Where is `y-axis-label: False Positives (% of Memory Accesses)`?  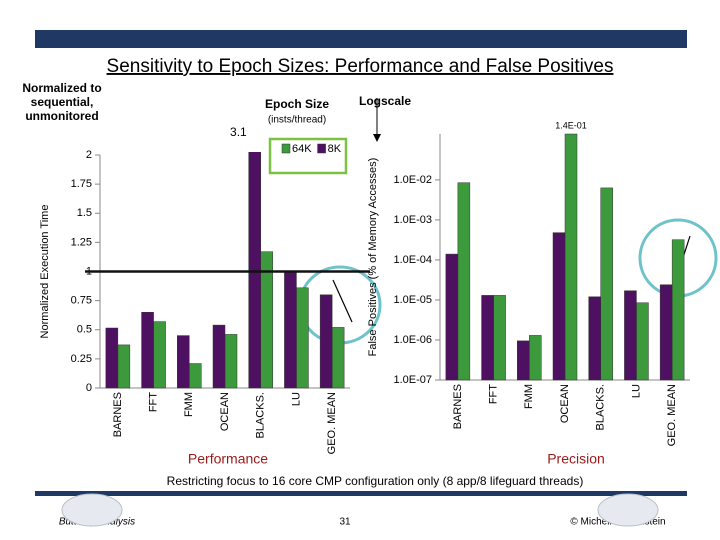 y-axis-label: False Positives (% of Memory Accesses) is located at coordinates (373, 257).